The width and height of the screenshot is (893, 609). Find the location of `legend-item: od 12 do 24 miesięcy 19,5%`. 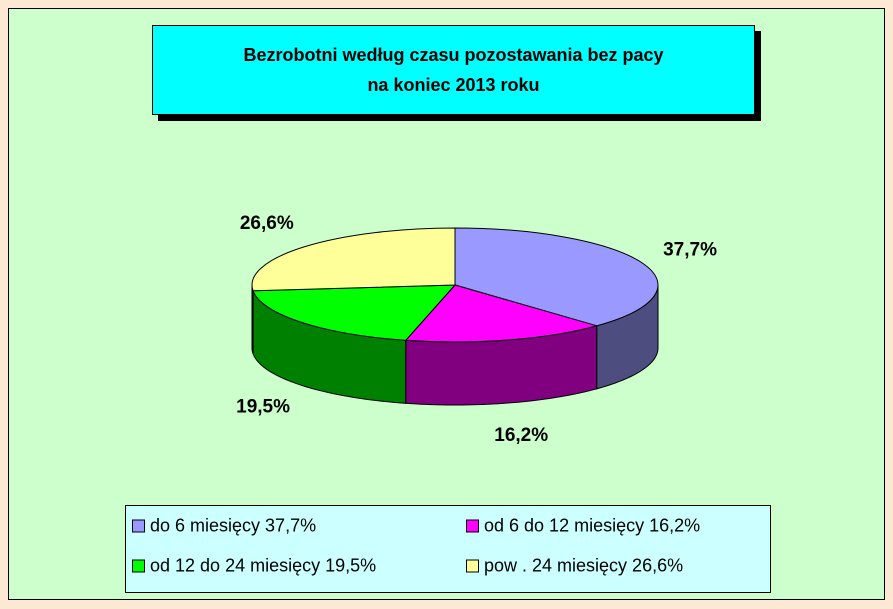

legend-item: od 12 do 24 miesięcy 19,5% is located at coordinates (254, 566).